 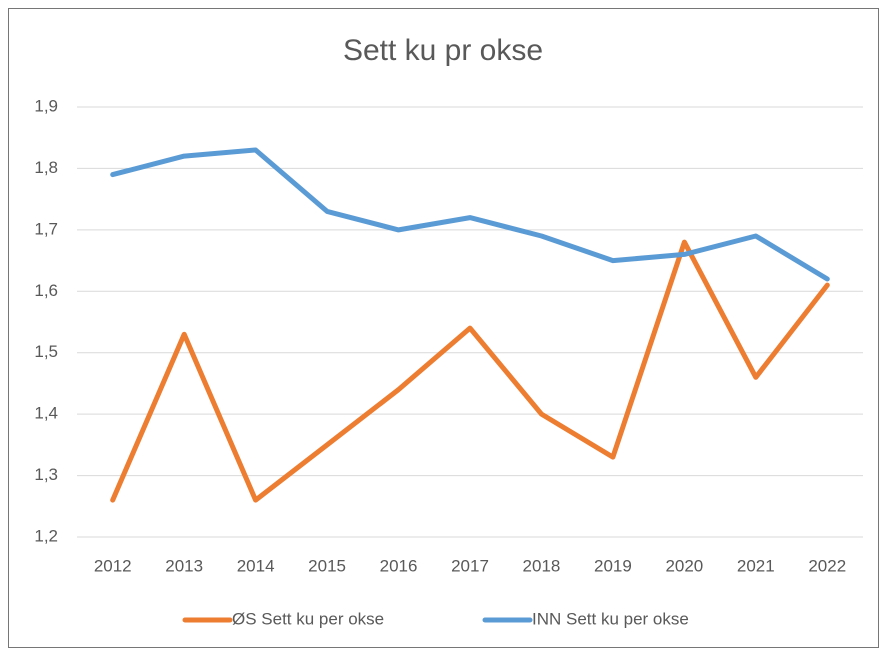 I want to click on y-tick-label: 1,9, so click(x=46, y=105).